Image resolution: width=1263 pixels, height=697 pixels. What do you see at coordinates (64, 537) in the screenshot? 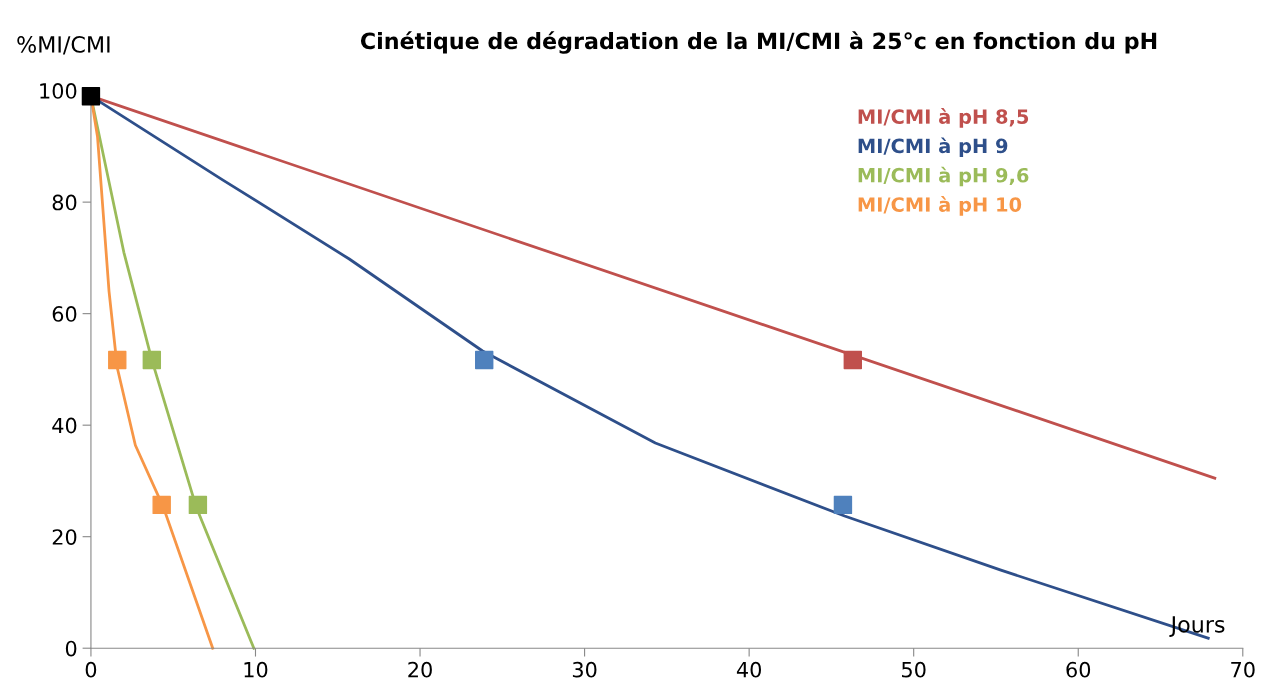
I see `y-tick-label: 20` at bounding box center [64, 537].